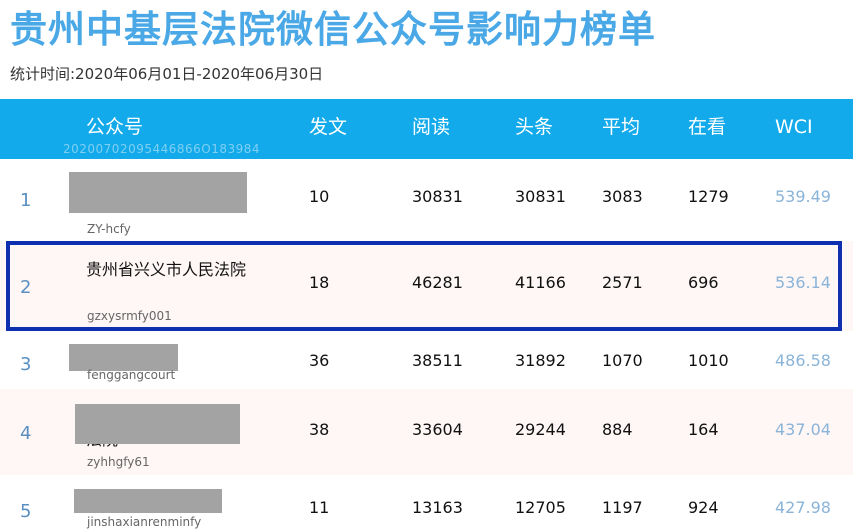 This screenshot has width=853, height=532. Describe the element at coordinates (115, 127) in the screenshot. I see `col-account: 公众号` at that location.